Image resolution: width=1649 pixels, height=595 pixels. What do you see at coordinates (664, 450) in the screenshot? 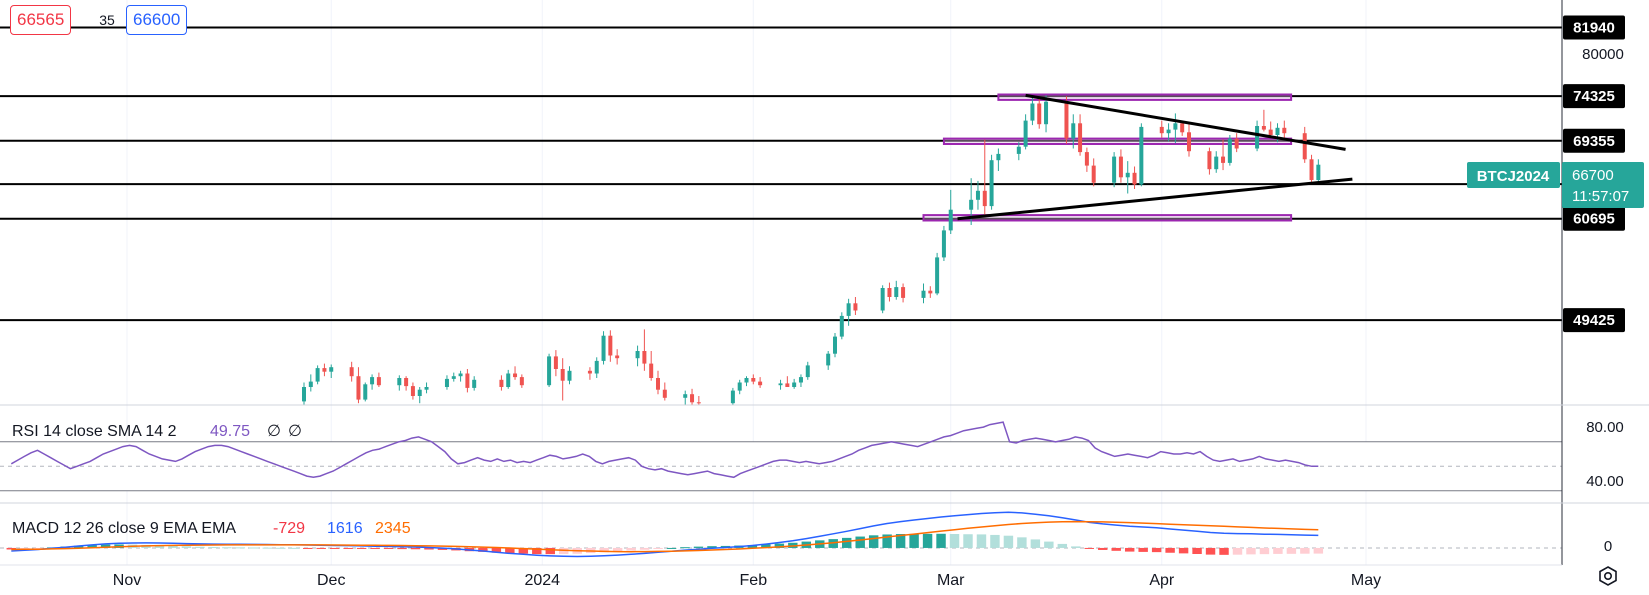
I see `rsi-line` at bounding box center [664, 450].